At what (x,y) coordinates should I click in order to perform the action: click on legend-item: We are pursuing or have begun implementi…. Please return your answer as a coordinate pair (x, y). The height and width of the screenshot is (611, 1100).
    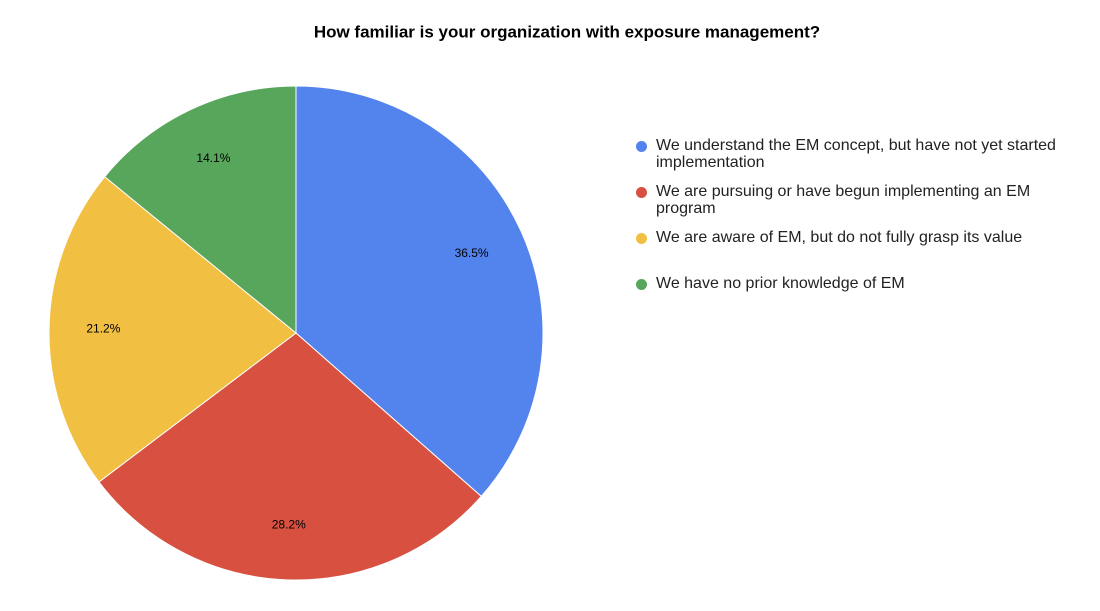
    Looking at the image, I should click on (846, 206).